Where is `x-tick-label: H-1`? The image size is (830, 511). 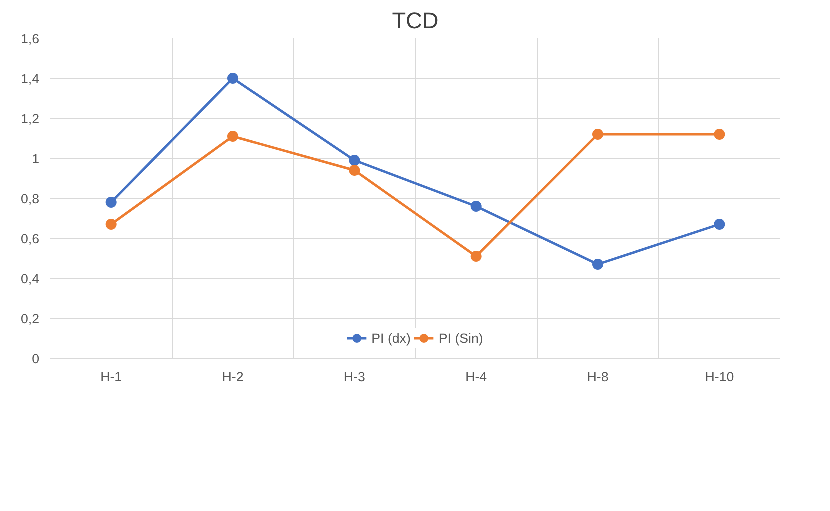 x-tick-label: H-1 is located at coordinates (111, 377).